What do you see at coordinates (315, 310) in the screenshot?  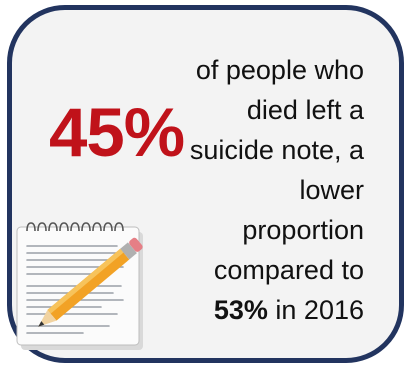 I see `comparison-year-text: in 2016` at bounding box center [315, 310].